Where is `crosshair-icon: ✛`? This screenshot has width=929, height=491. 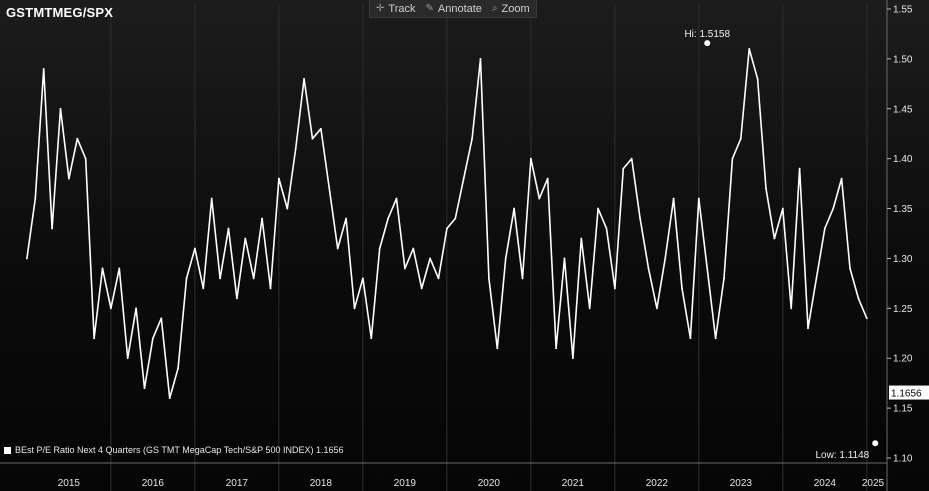
crosshair-icon: ✛ is located at coordinates (380, 8).